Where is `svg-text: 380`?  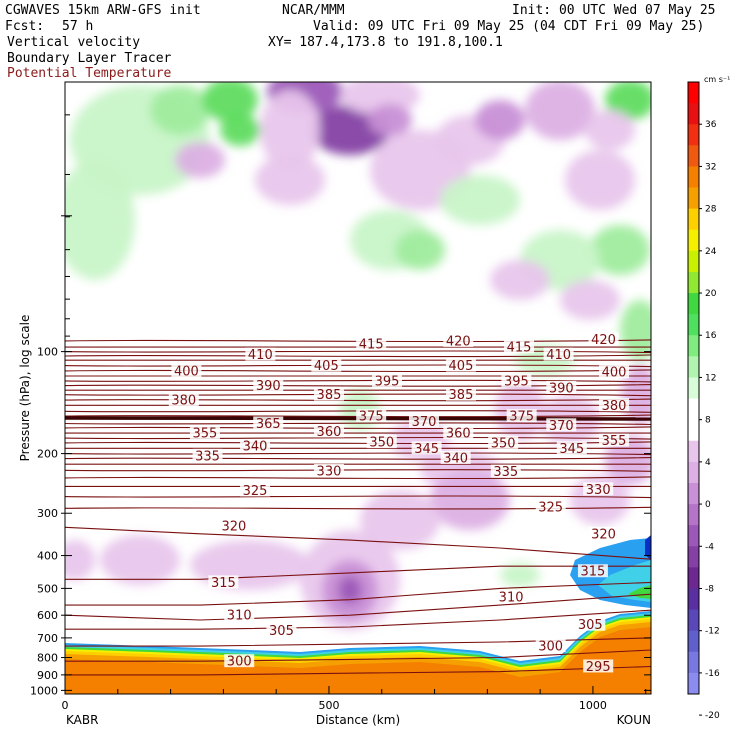
svg-text: 380 is located at coordinates (183, 401).